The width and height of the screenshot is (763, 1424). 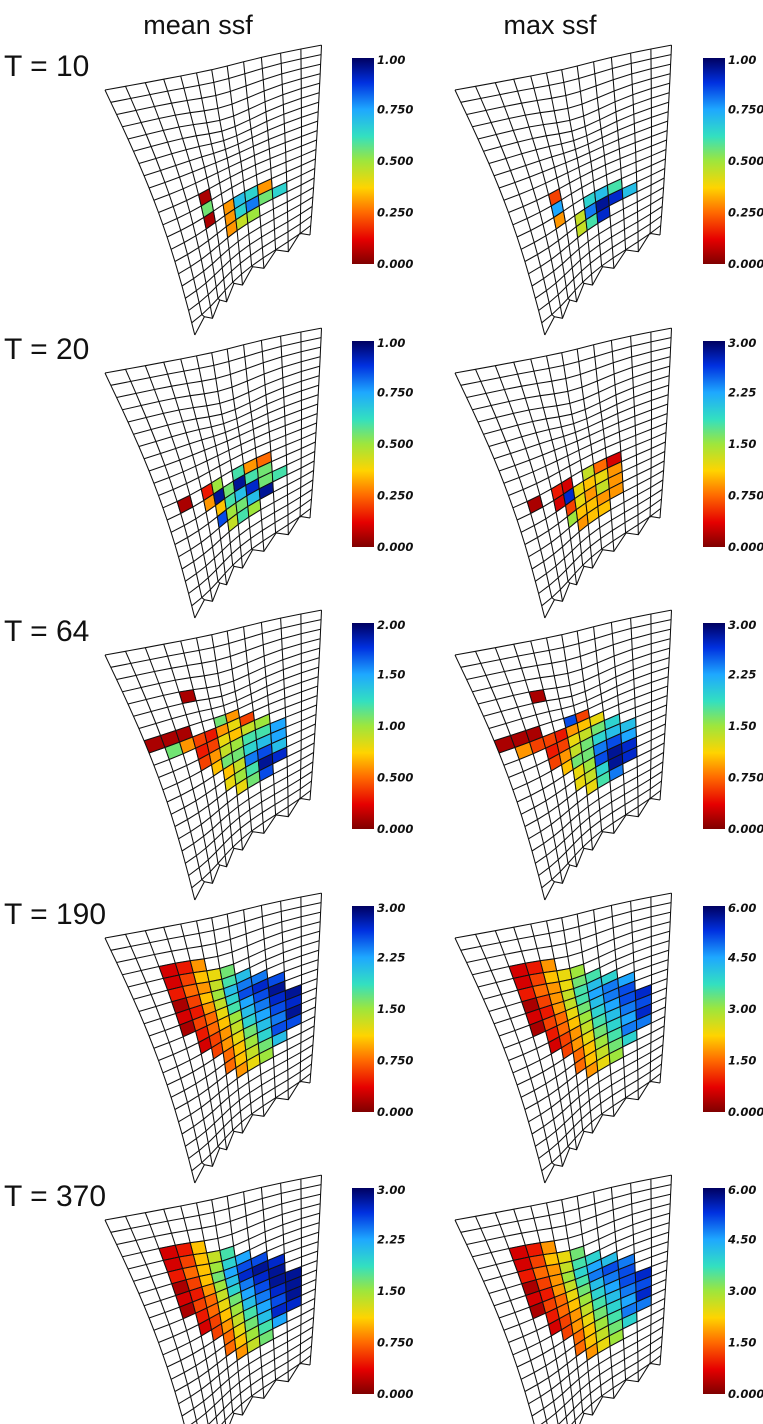 I want to click on colorbar-tick-label: 0.250, so click(x=745, y=213).